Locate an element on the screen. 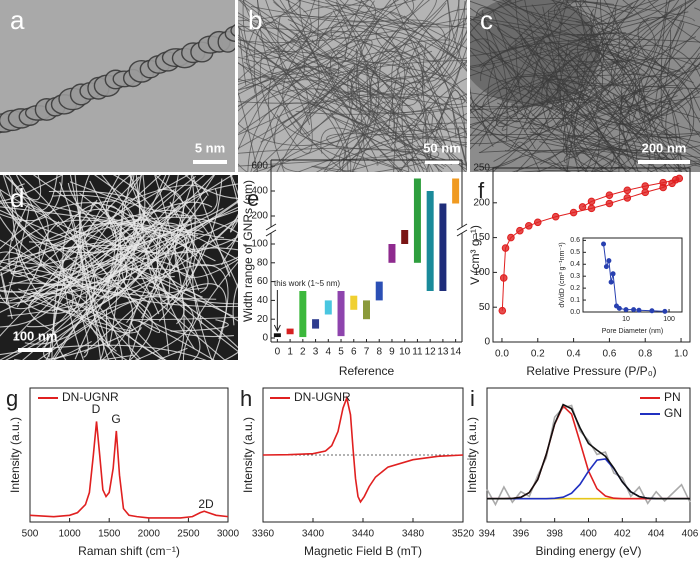 This screenshot has height=571, width=700. x-tick-label: 14 is located at coordinates (456, 352).